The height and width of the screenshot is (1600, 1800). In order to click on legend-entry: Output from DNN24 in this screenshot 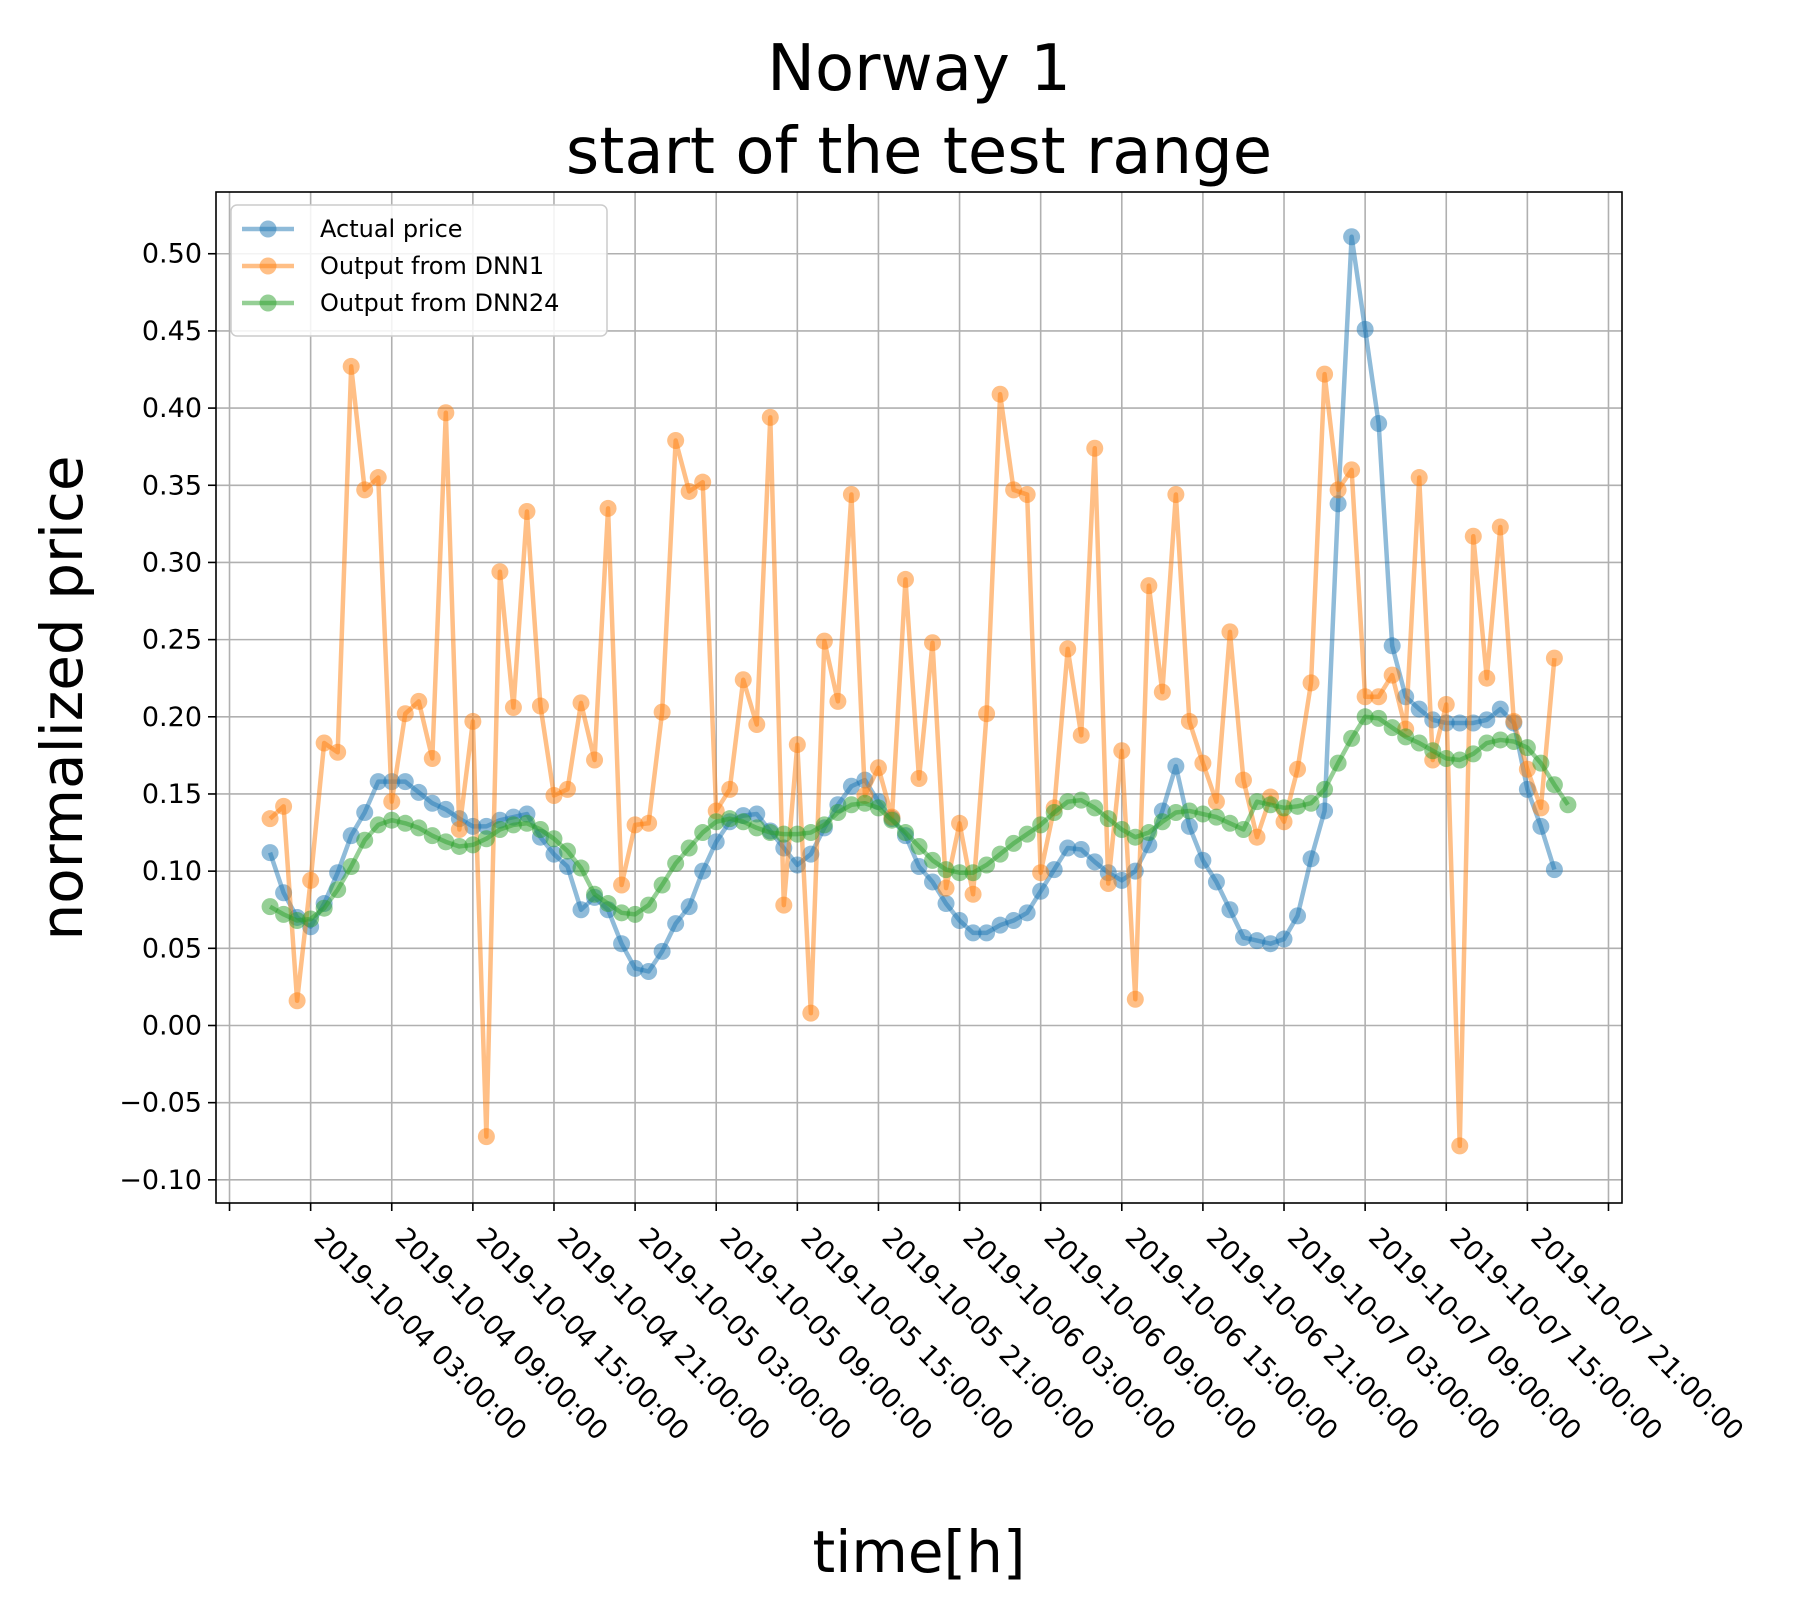, I will do `click(400, 303)`.